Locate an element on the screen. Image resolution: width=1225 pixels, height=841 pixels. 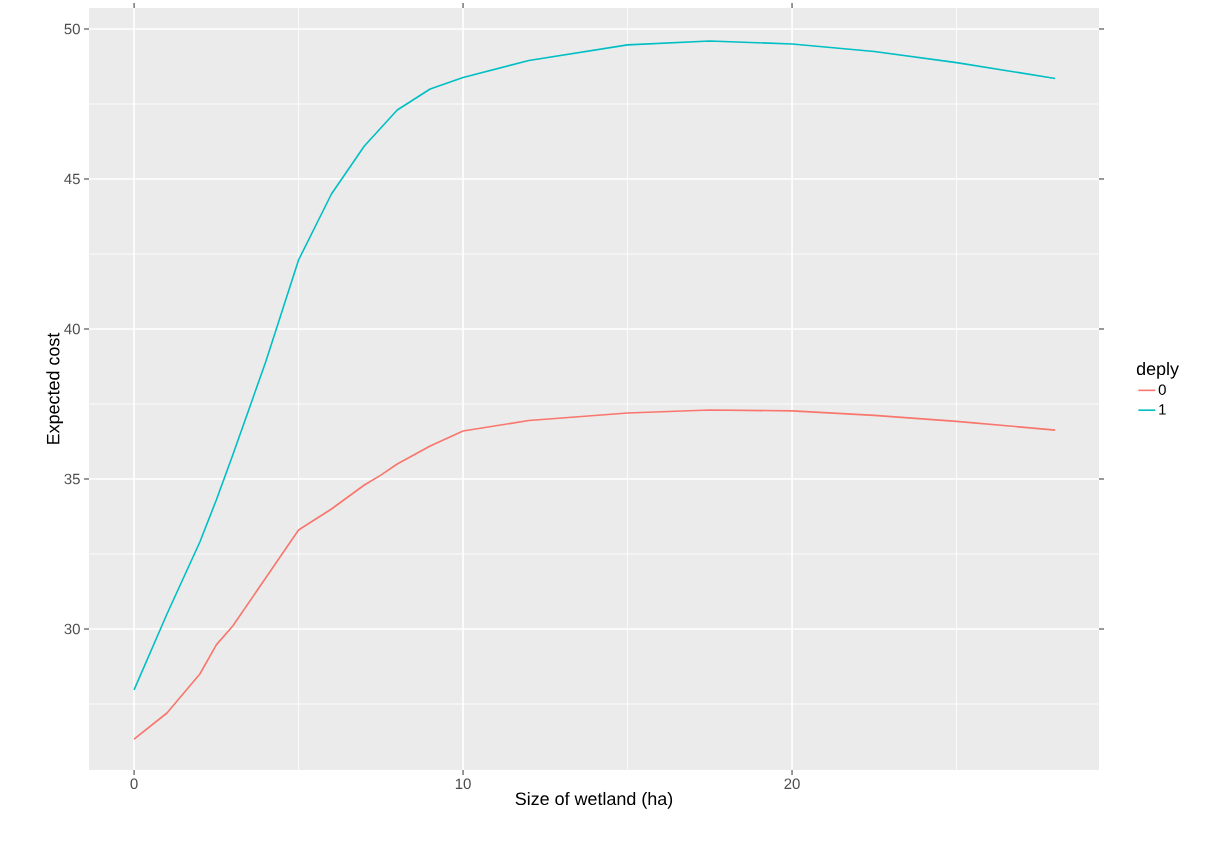
y-tick-label: 35 is located at coordinates (72, 479).